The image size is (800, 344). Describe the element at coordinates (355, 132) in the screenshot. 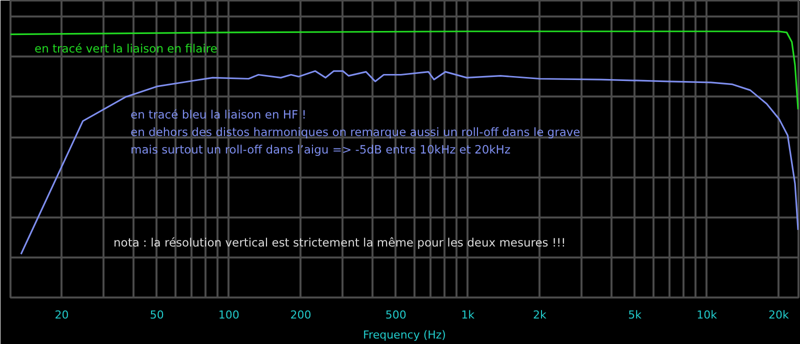

I see `annotation: en tracé bleu la liaison en HF ! en dehors des distos harmoniques on remarque aussi un roll-off dans le grave mais surtout un roll-off dans l’aigu => -5dB entre 10kHz et 20kHz` at that location.